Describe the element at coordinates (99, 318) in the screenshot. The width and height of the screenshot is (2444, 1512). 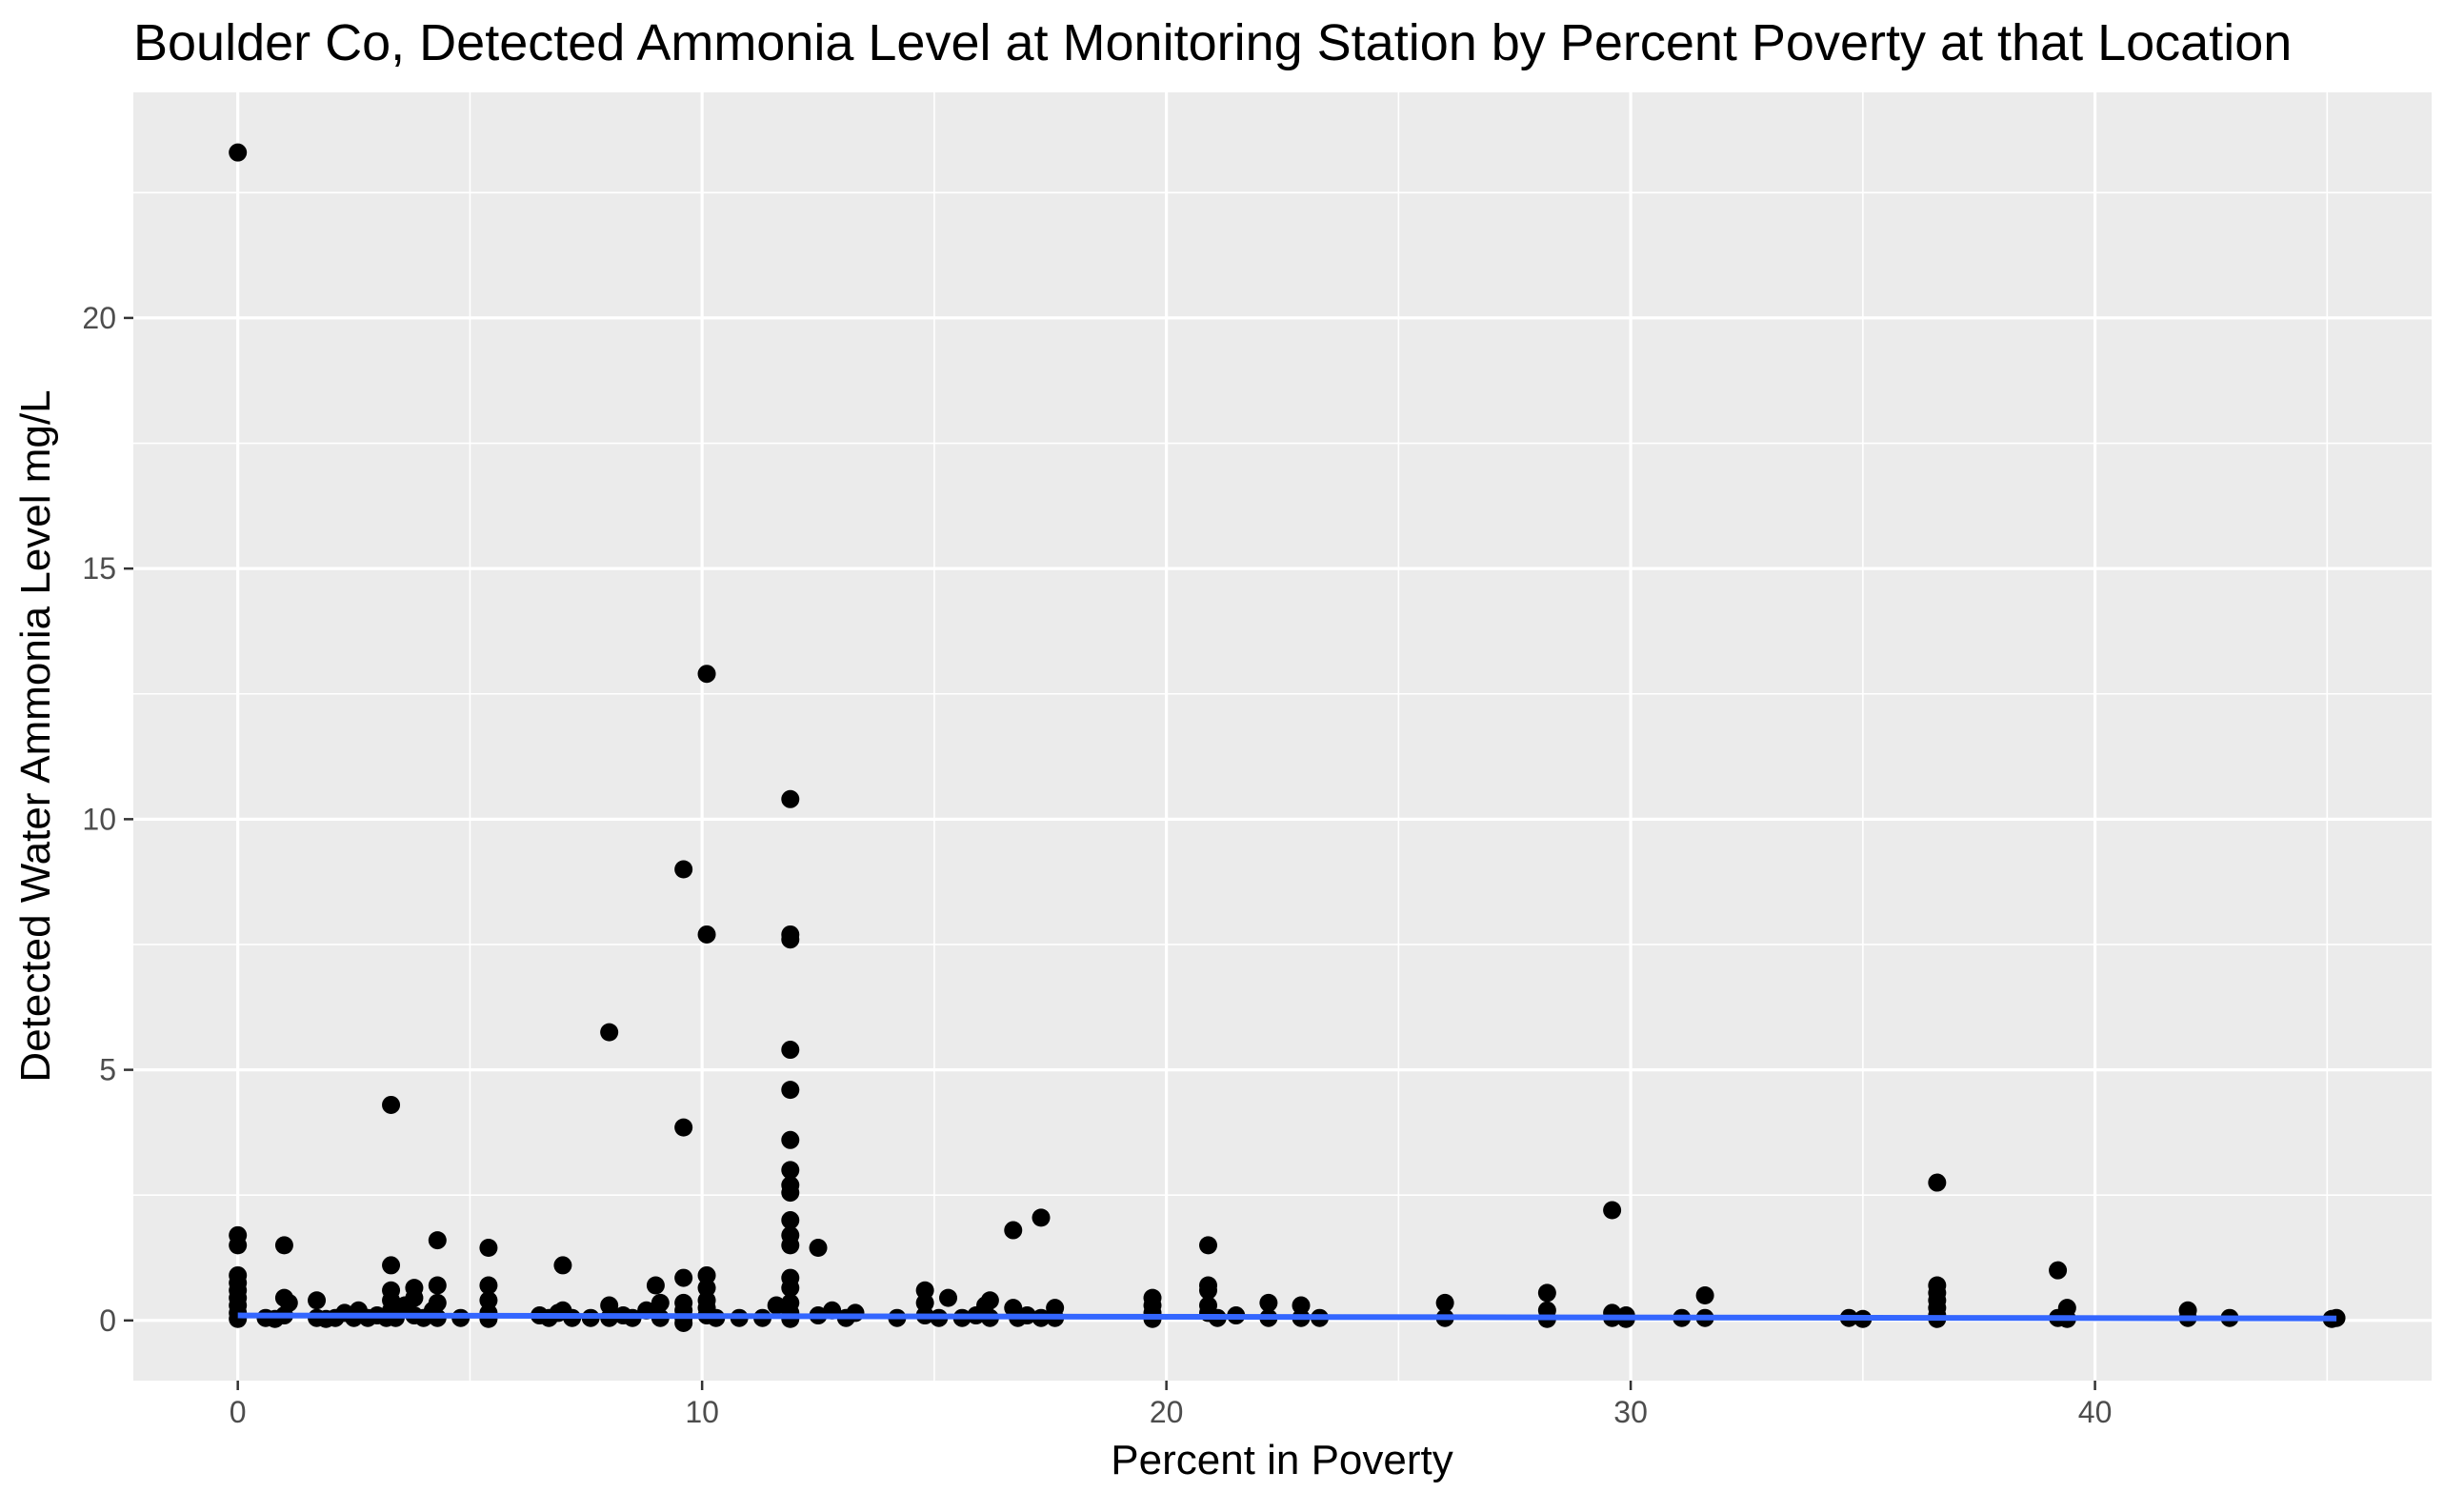
I see `y-tick-label: 20` at that location.